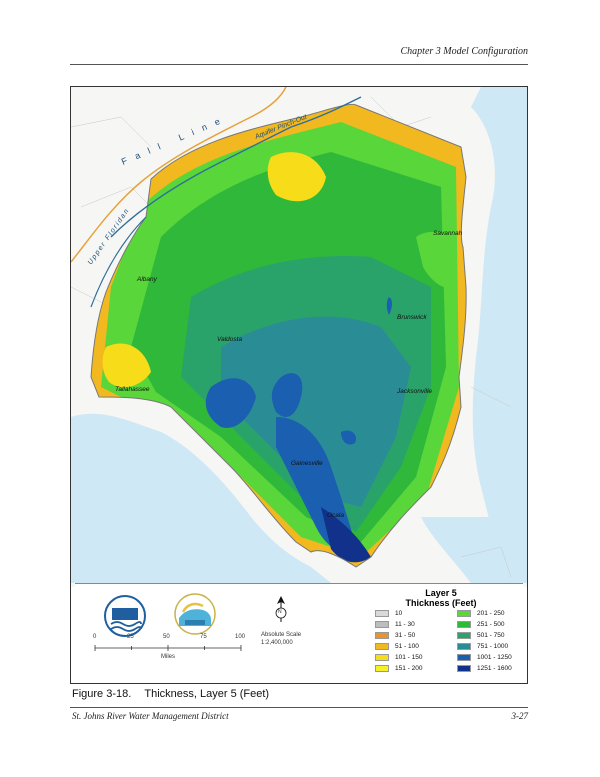 This screenshot has height=777, width=600. Describe the element at coordinates (499, 307) in the screenshot. I see `ocean-east` at that location.